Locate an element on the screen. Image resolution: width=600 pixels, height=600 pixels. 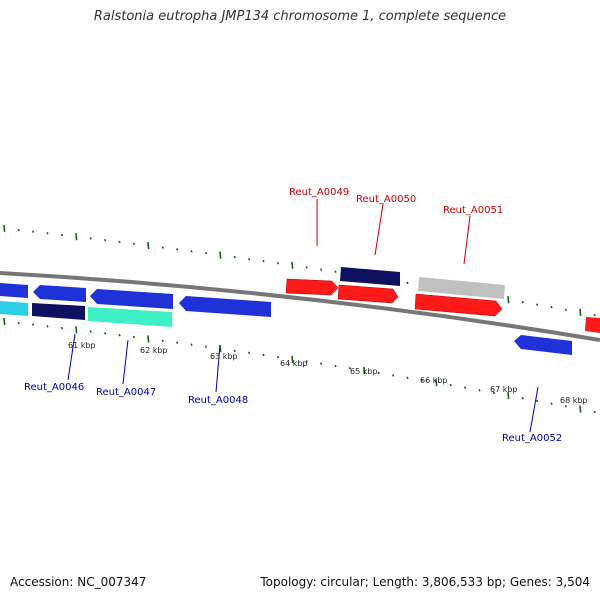
scale-label-66: 66 kbp is located at coordinates (434, 380).